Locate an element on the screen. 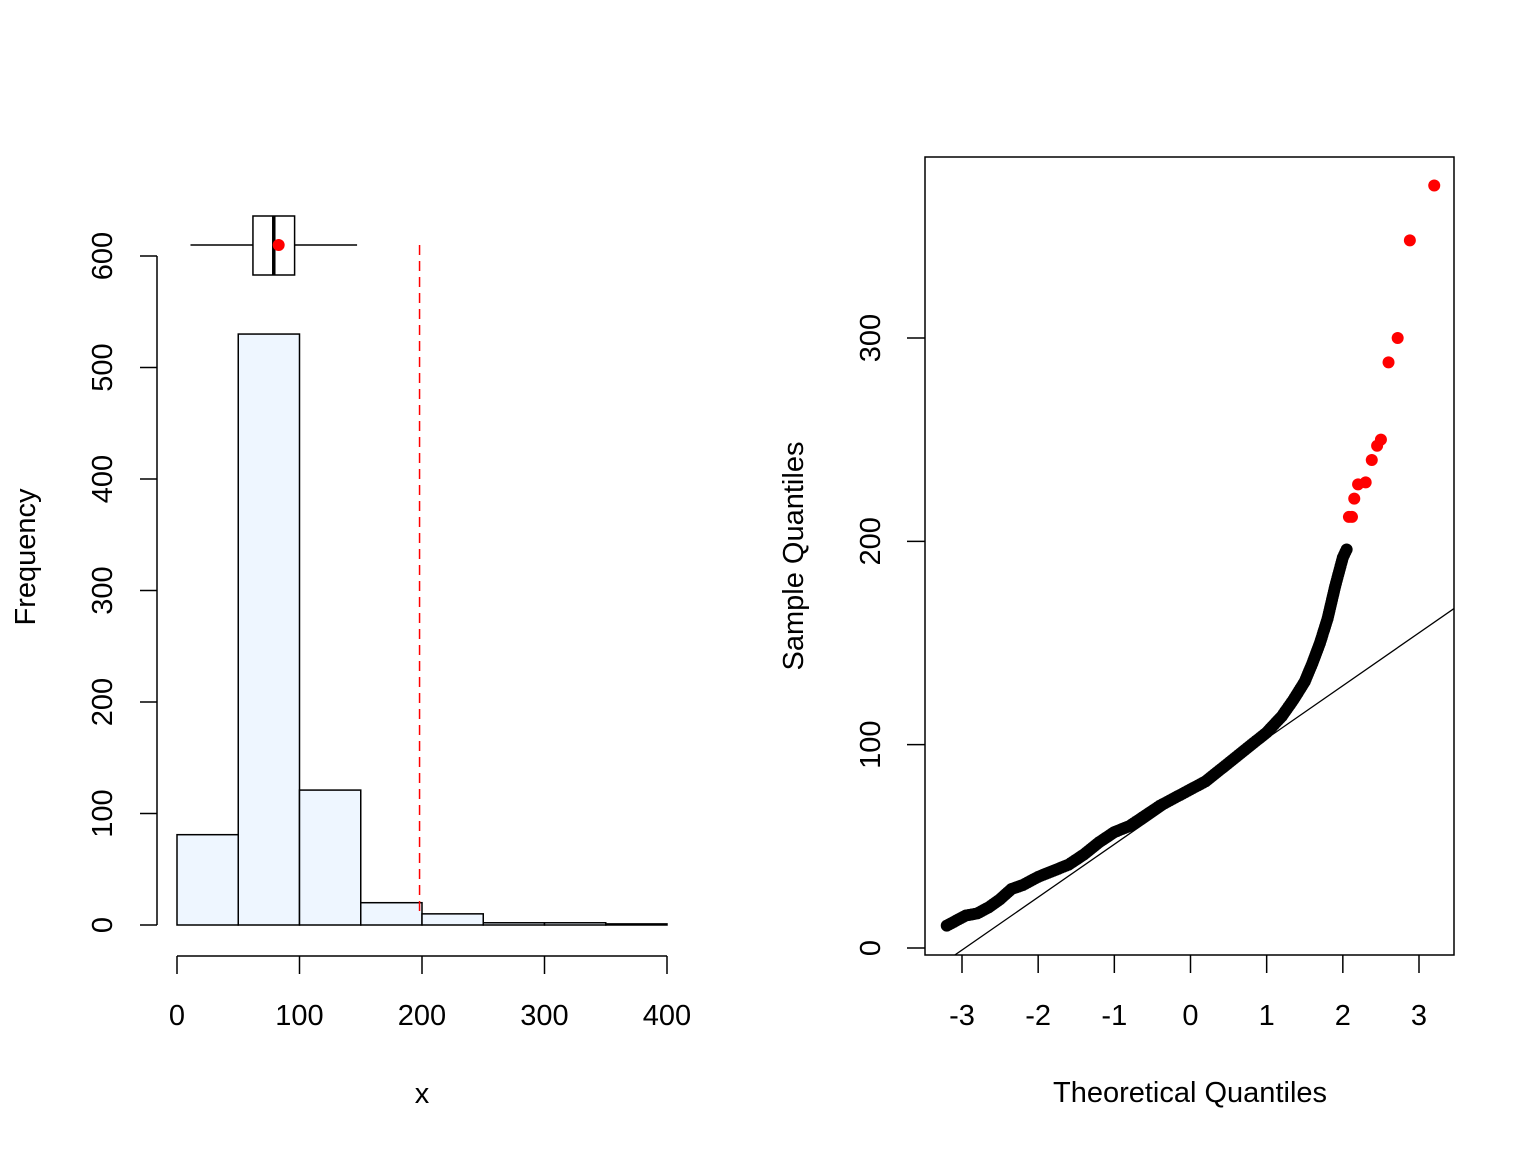 Image resolution: width=1536 pixels, height=1152 pixels. qq-x-tick-label-2: -1 is located at coordinates (1114, 1016).